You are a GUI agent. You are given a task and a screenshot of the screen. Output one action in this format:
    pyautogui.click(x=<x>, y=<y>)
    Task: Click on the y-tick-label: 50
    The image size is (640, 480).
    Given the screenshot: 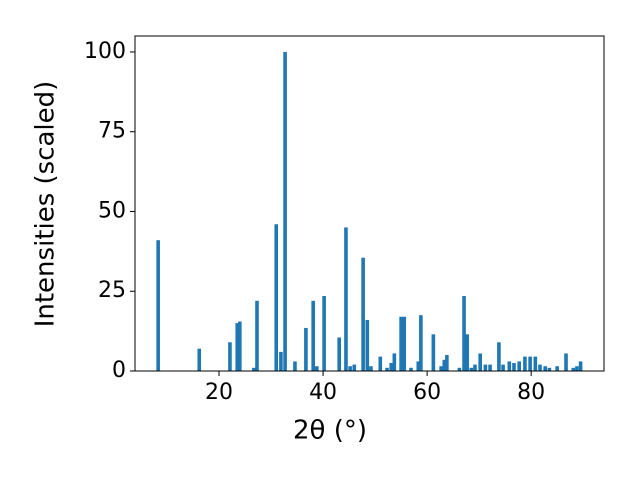 What is the action you would take?
    pyautogui.click(x=112, y=210)
    